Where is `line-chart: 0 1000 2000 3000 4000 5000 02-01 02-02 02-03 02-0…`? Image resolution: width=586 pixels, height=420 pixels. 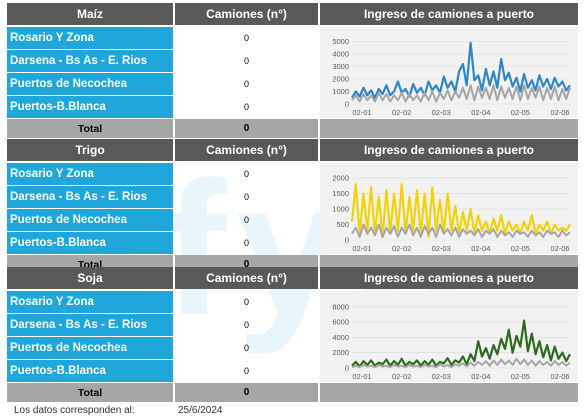 line-chart: 0 1000 2000 3000 4000 5000 02-01 02-02 02-03 02-0… is located at coordinates (451, 77).